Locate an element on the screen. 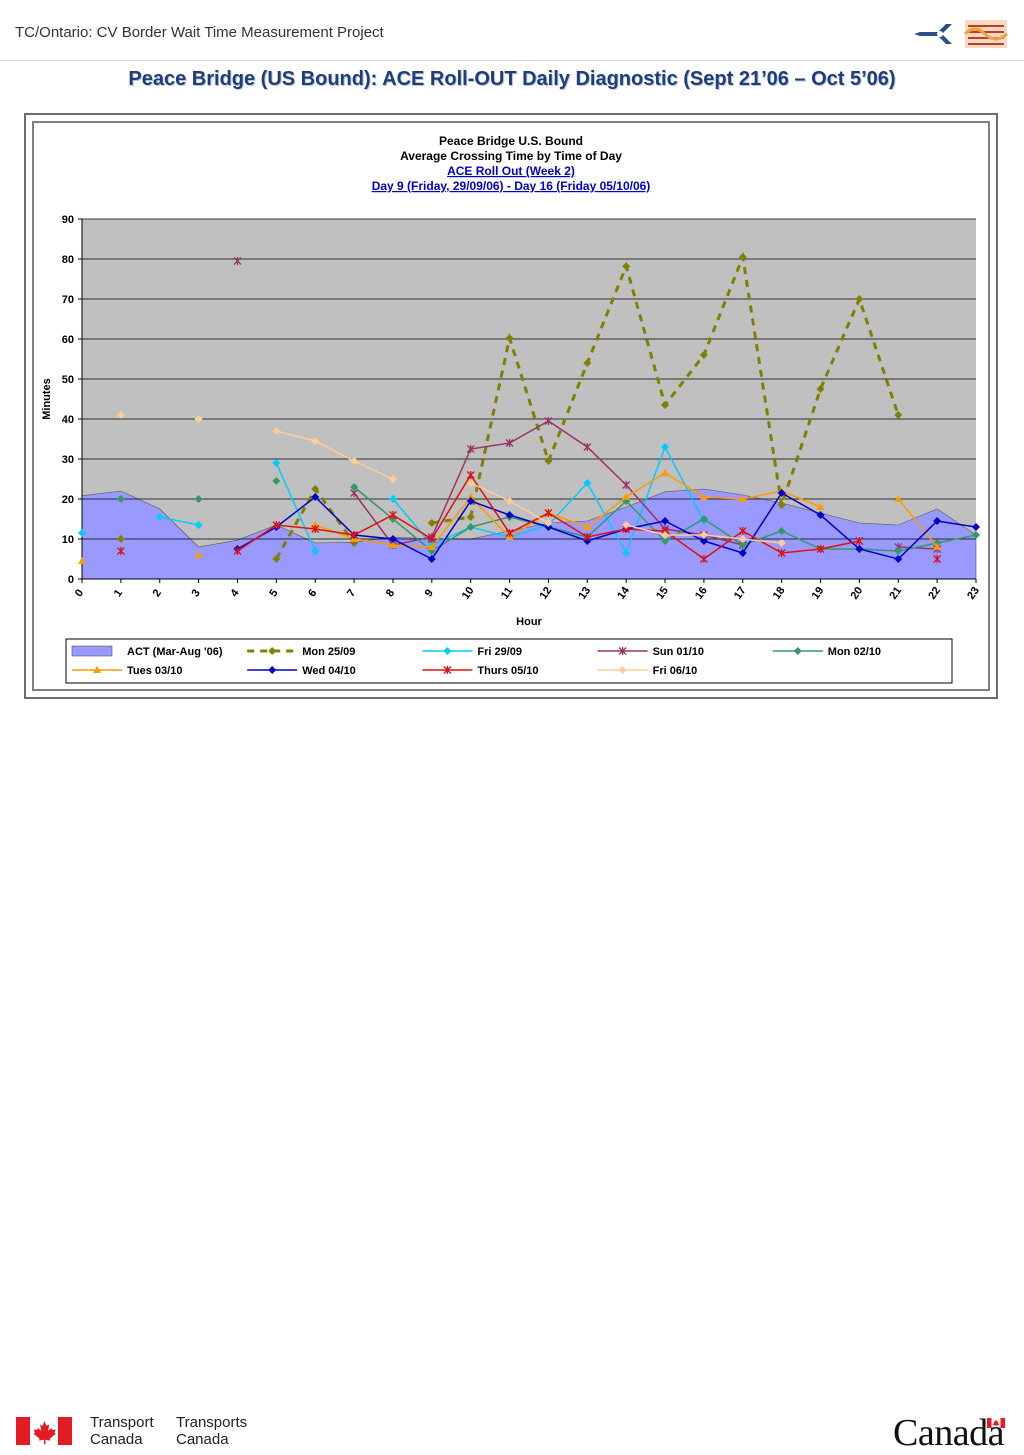 The width and height of the screenshot is (1024, 1455). border-crossing-logo-icon is located at coordinates (961, 34).